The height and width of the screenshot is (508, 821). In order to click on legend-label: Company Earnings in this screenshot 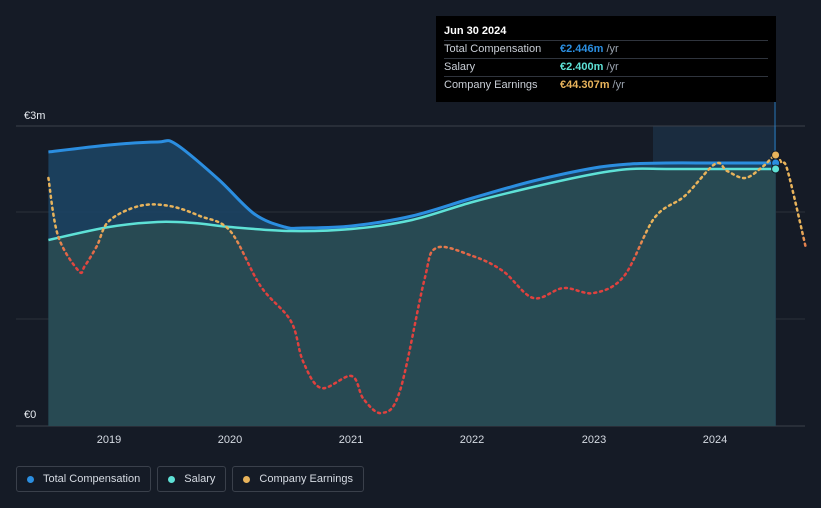, I will do `click(306, 479)`.